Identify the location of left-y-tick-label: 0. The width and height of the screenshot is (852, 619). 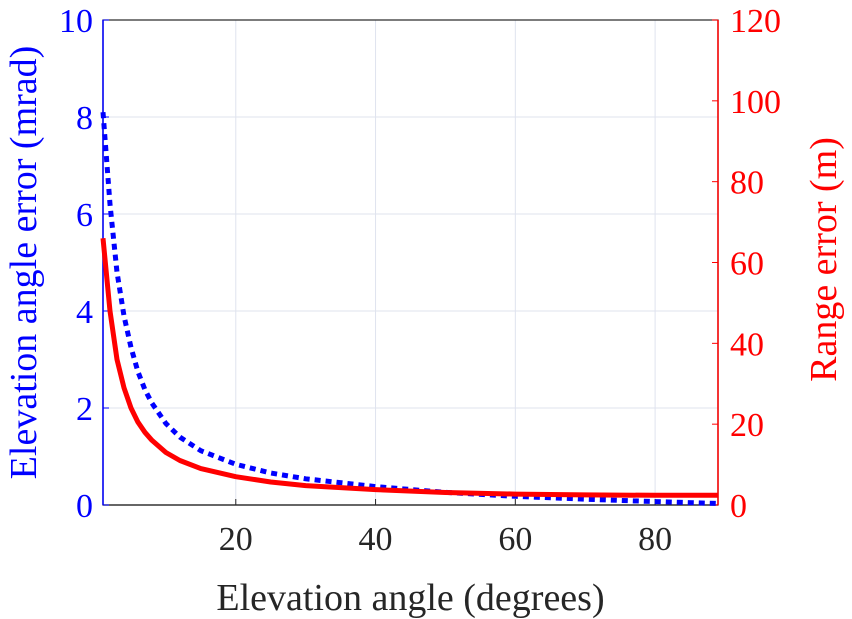
(84, 506).